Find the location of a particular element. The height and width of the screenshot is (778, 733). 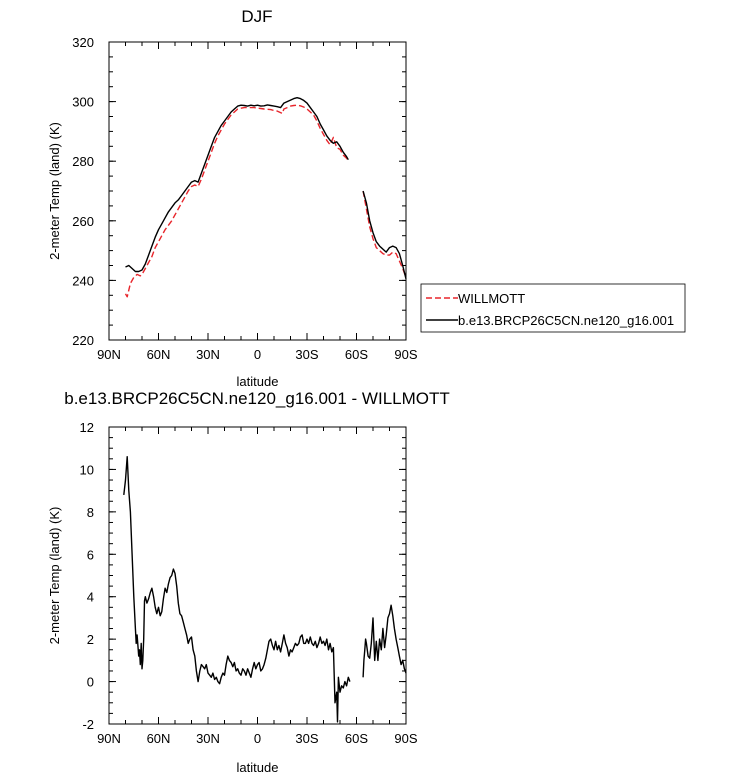

chart-title: DJF is located at coordinates (256, 16).